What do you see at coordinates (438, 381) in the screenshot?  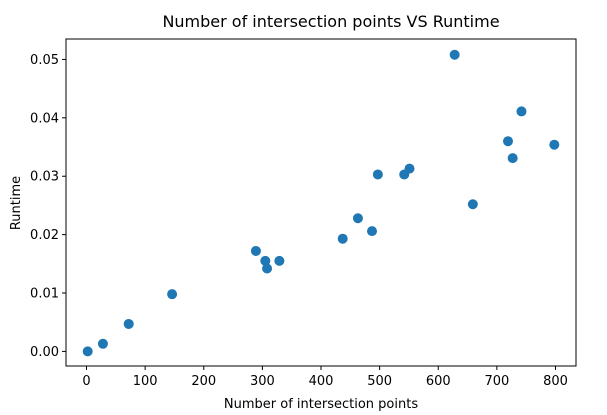 I see `x-tick-label: 600` at bounding box center [438, 381].